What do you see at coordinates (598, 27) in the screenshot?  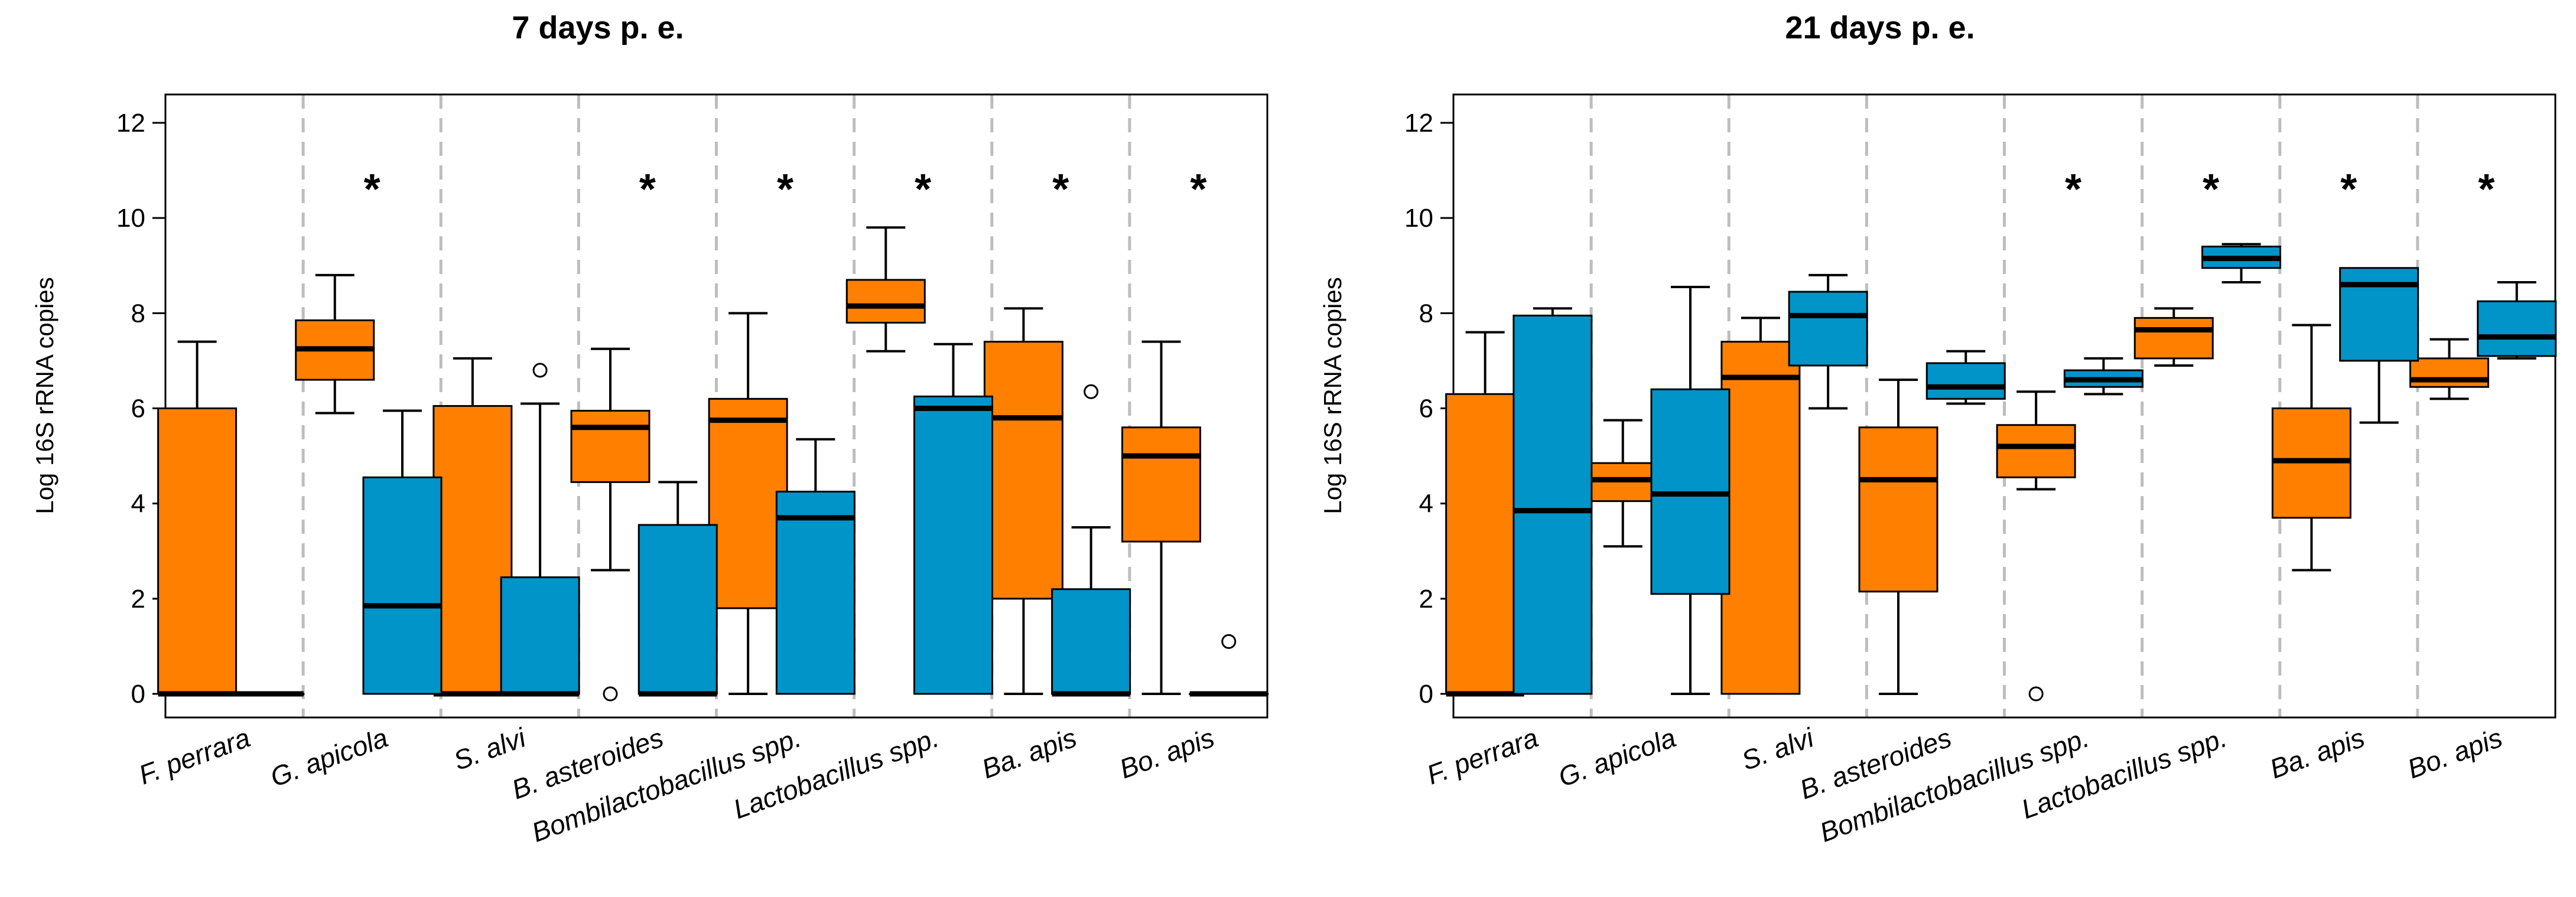 I see `chart-title: 7 days p. e.` at bounding box center [598, 27].